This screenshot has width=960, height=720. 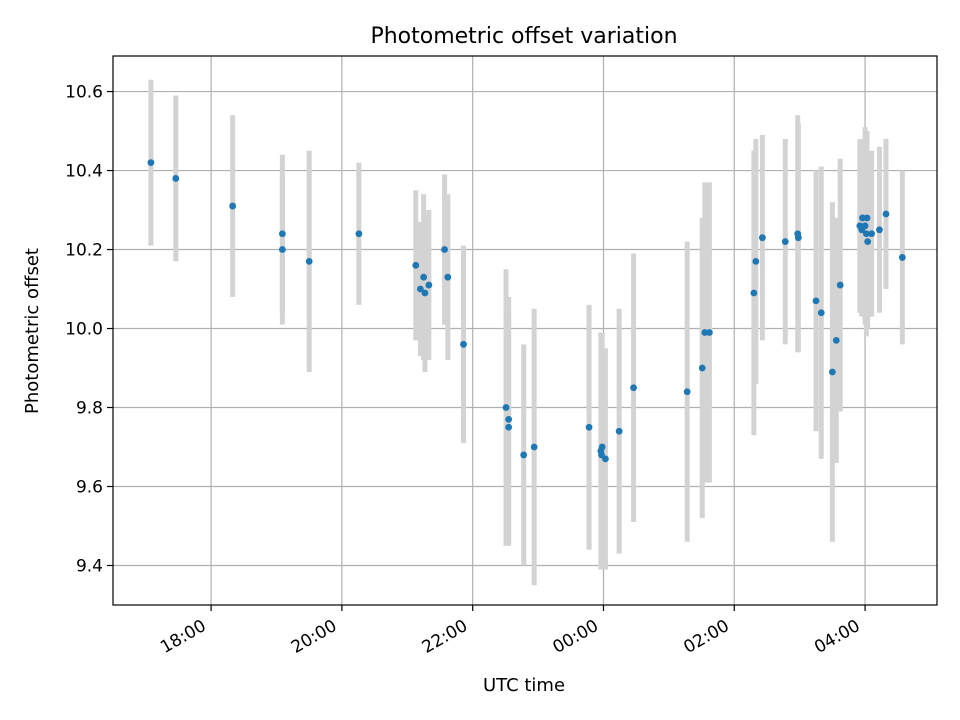 What do you see at coordinates (523, 36) in the screenshot?
I see `chart-title: Photometric offset variation` at bounding box center [523, 36].